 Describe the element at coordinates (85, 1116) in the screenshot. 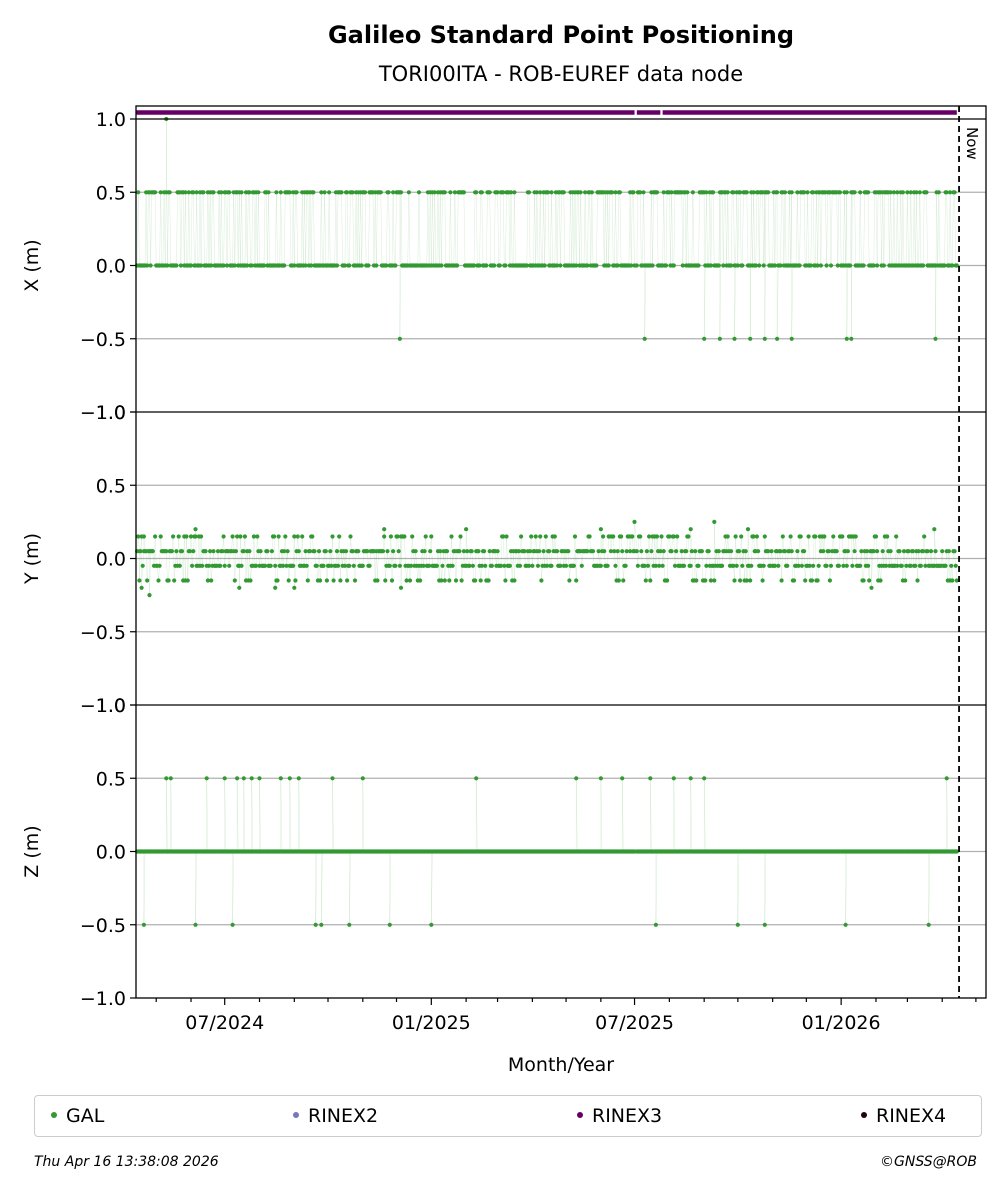

I see `legend-label-gal: GAL` at that location.